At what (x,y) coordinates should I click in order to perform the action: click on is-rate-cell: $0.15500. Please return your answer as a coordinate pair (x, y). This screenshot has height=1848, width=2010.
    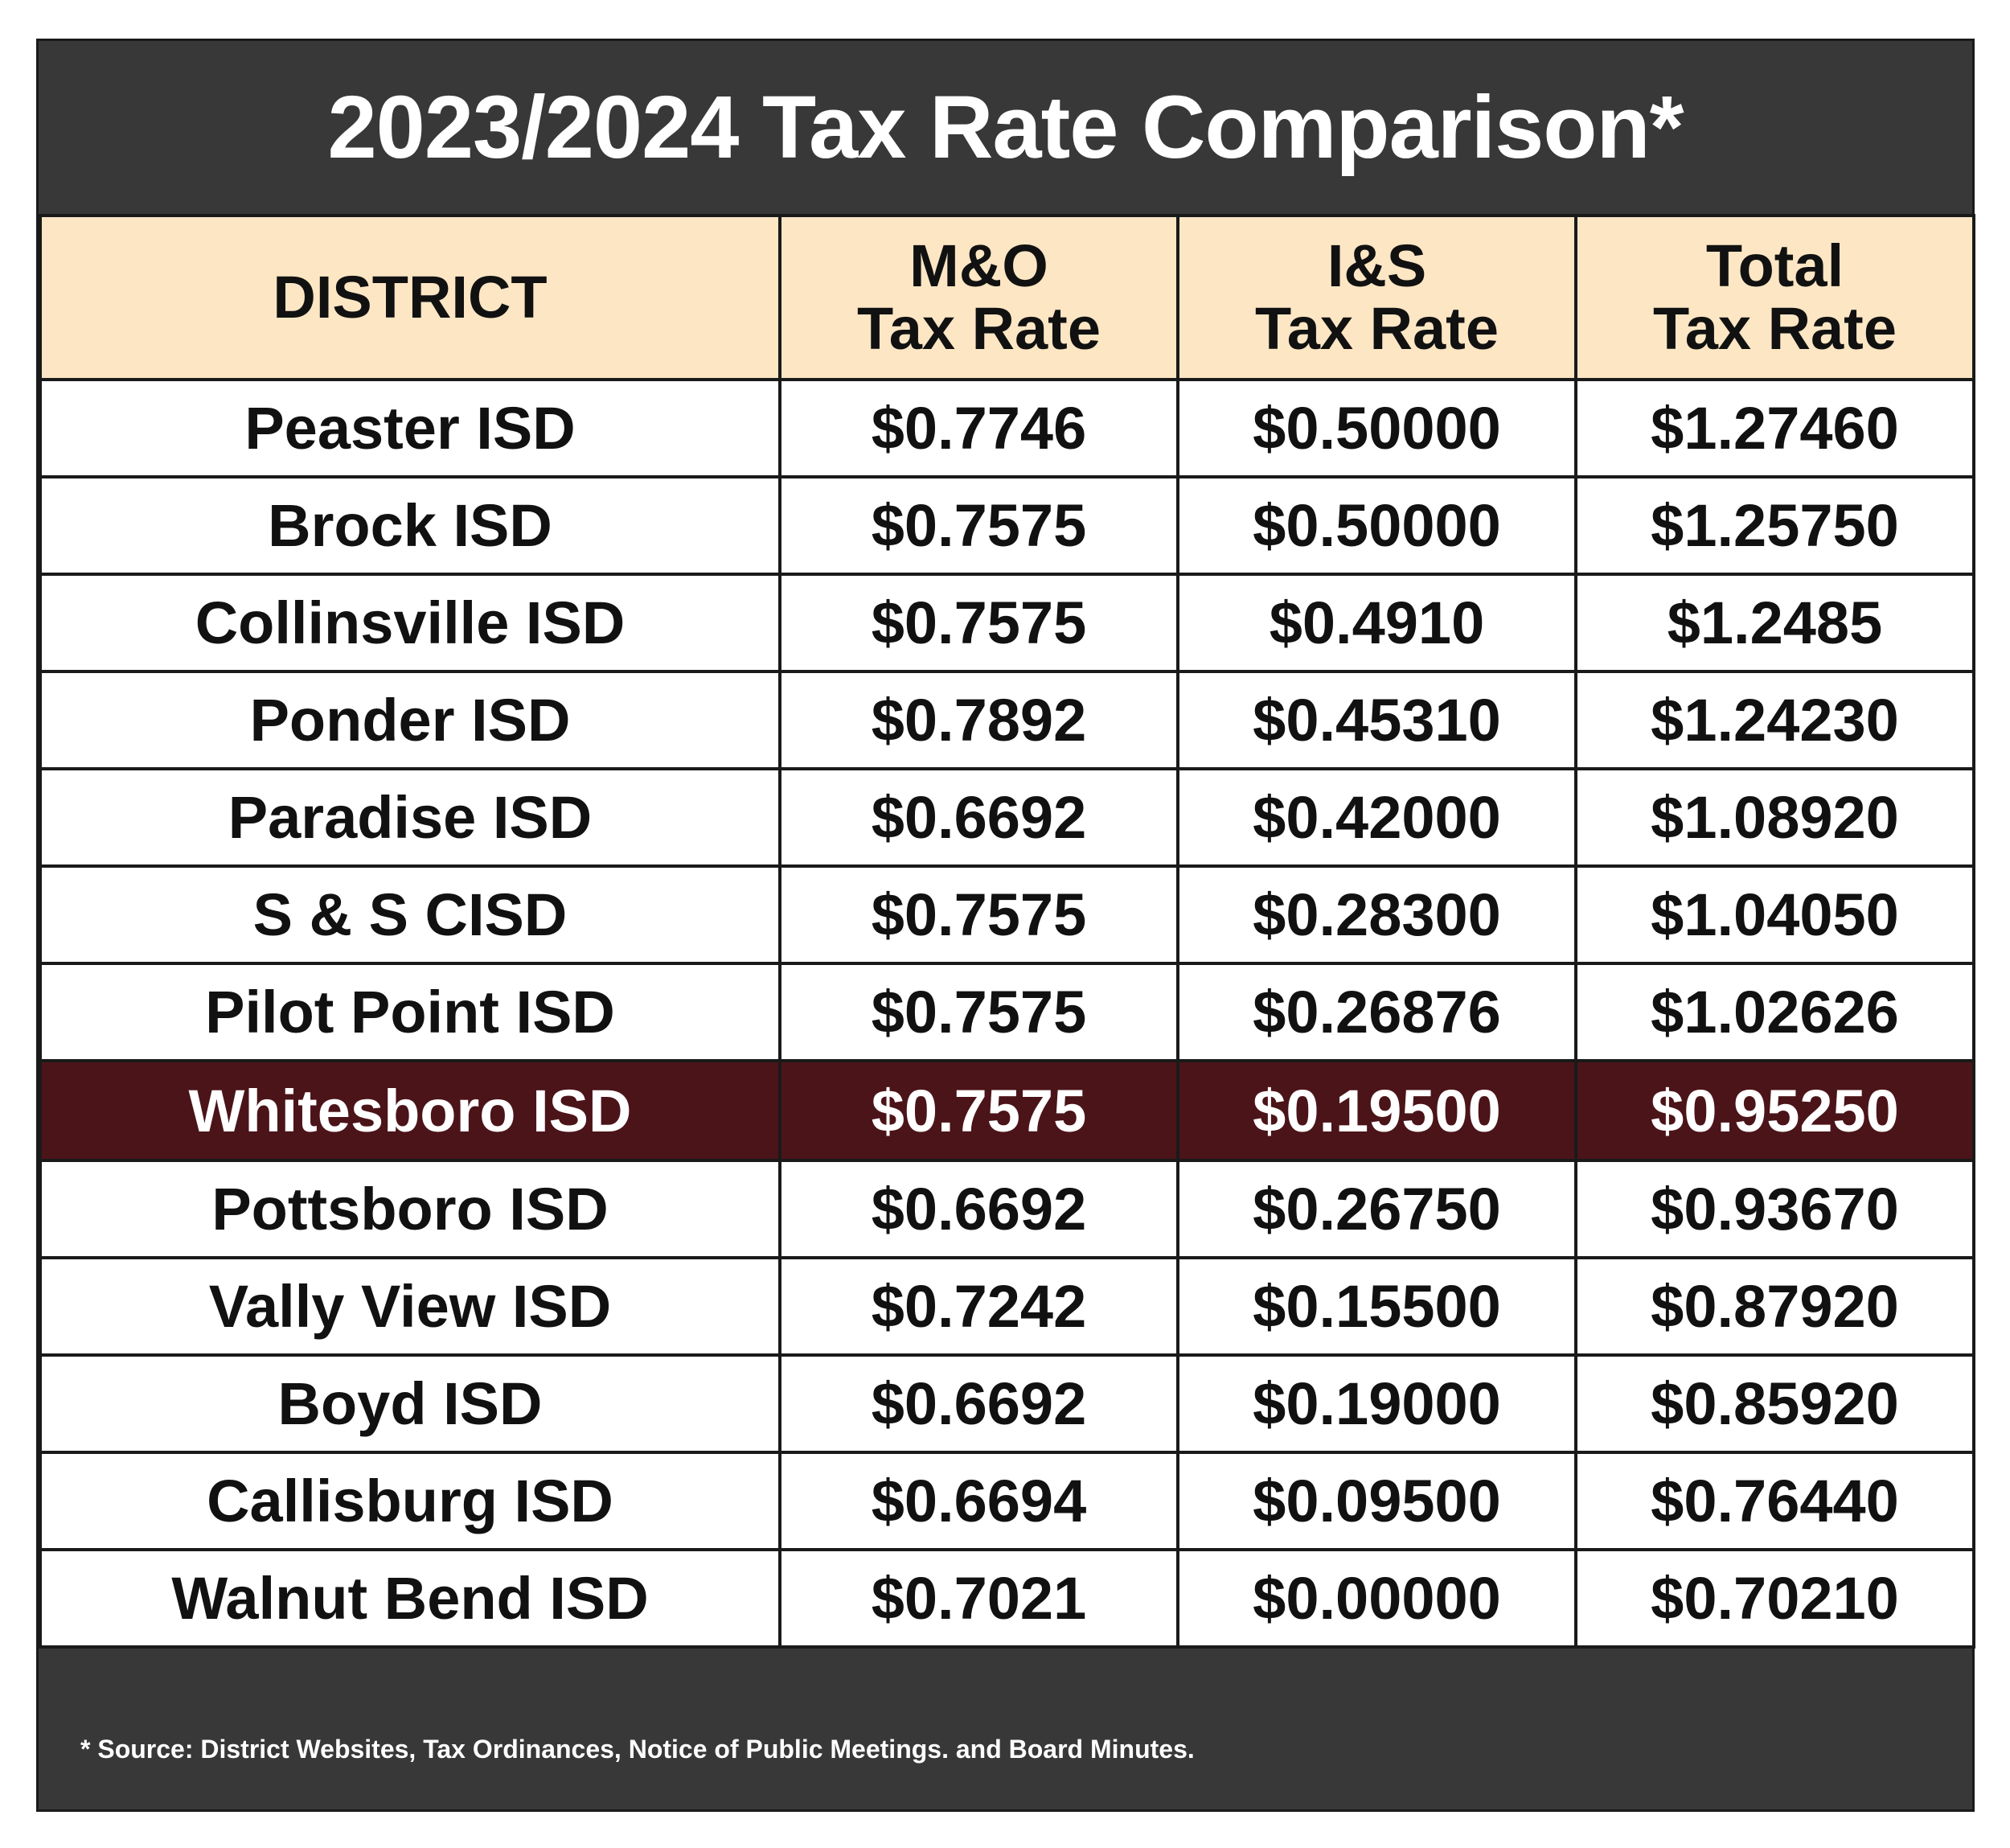
    Looking at the image, I should click on (1376, 1306).